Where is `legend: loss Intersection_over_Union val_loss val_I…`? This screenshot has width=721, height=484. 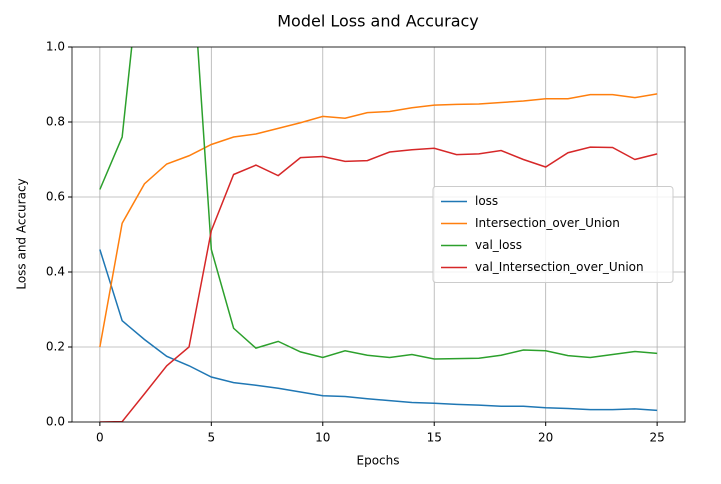
legend: loss Intersection_over_Union val_loss val_I… is located at coordinates (553, 234).